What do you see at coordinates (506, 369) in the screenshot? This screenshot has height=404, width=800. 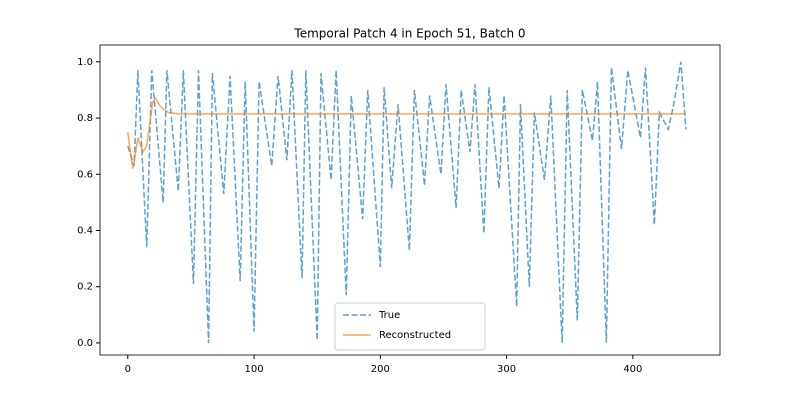 I see `x-tick-label: 300` at bounding box center [506, 369].